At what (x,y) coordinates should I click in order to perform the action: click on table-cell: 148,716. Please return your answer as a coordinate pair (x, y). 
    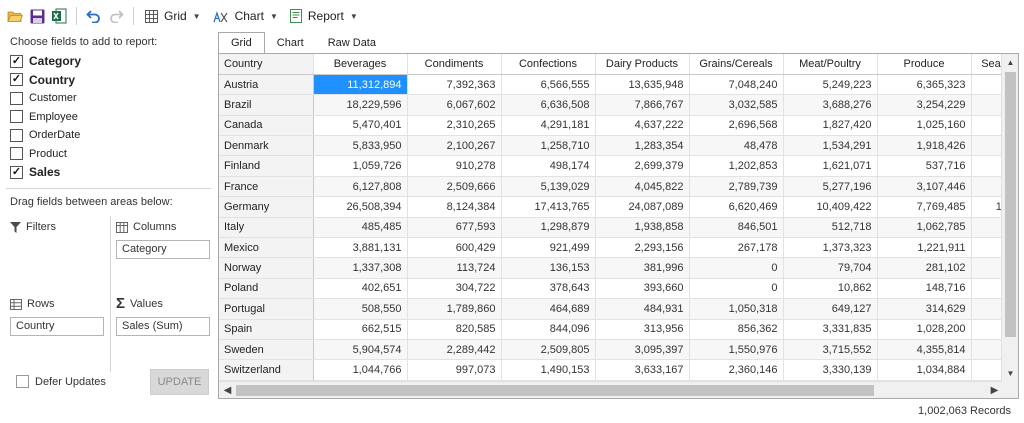
    Looking at the image, I should click on (924, 289).